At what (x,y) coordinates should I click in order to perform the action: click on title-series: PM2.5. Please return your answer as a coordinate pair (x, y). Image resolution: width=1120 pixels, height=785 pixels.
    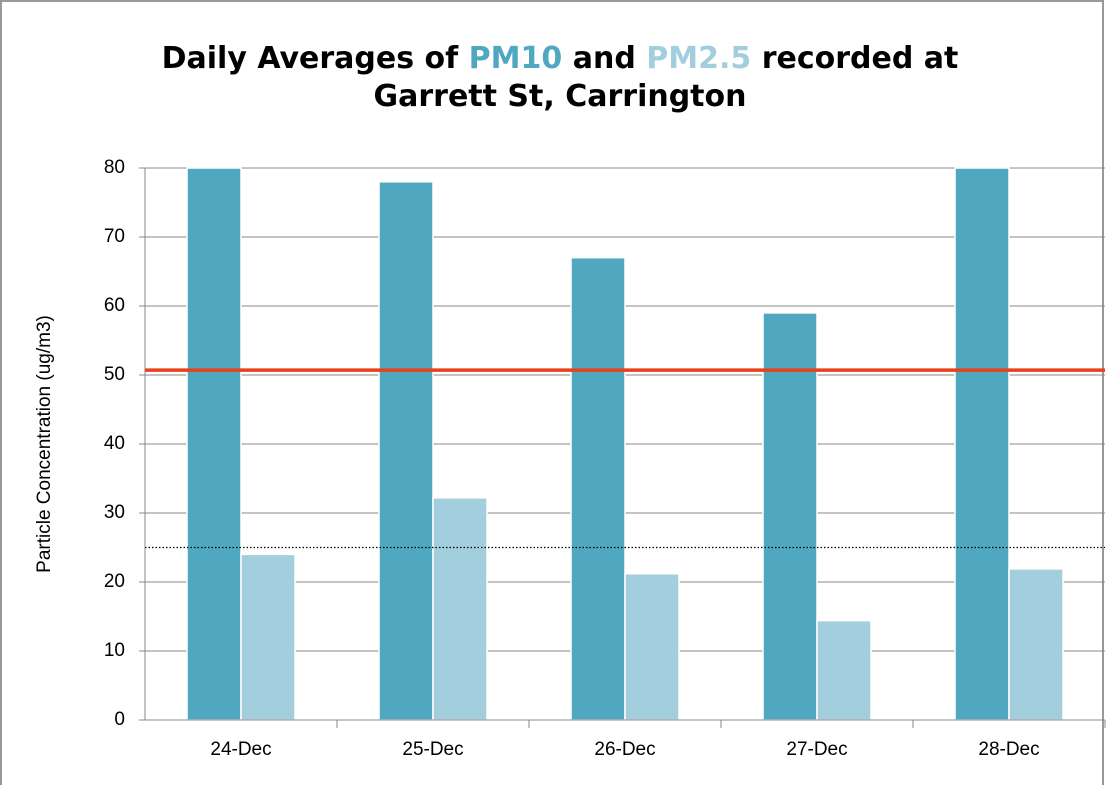
    Looking at the image, I should click on (699, 58).